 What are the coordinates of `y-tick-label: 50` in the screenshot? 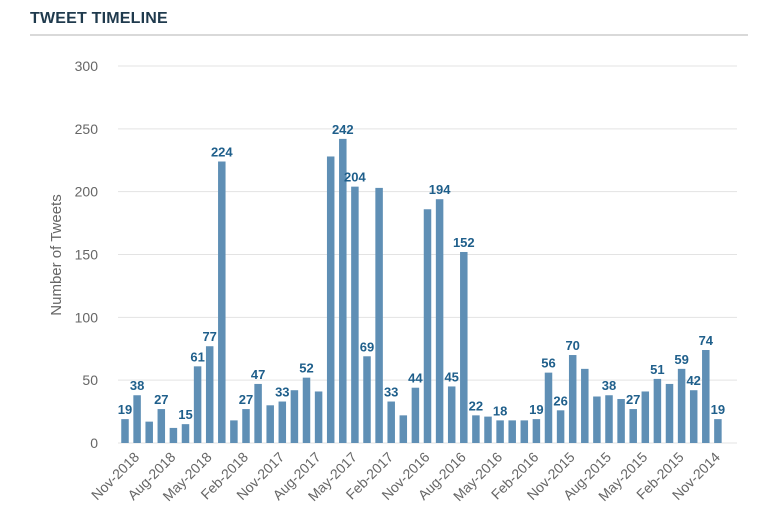 It's located at (90, 380).